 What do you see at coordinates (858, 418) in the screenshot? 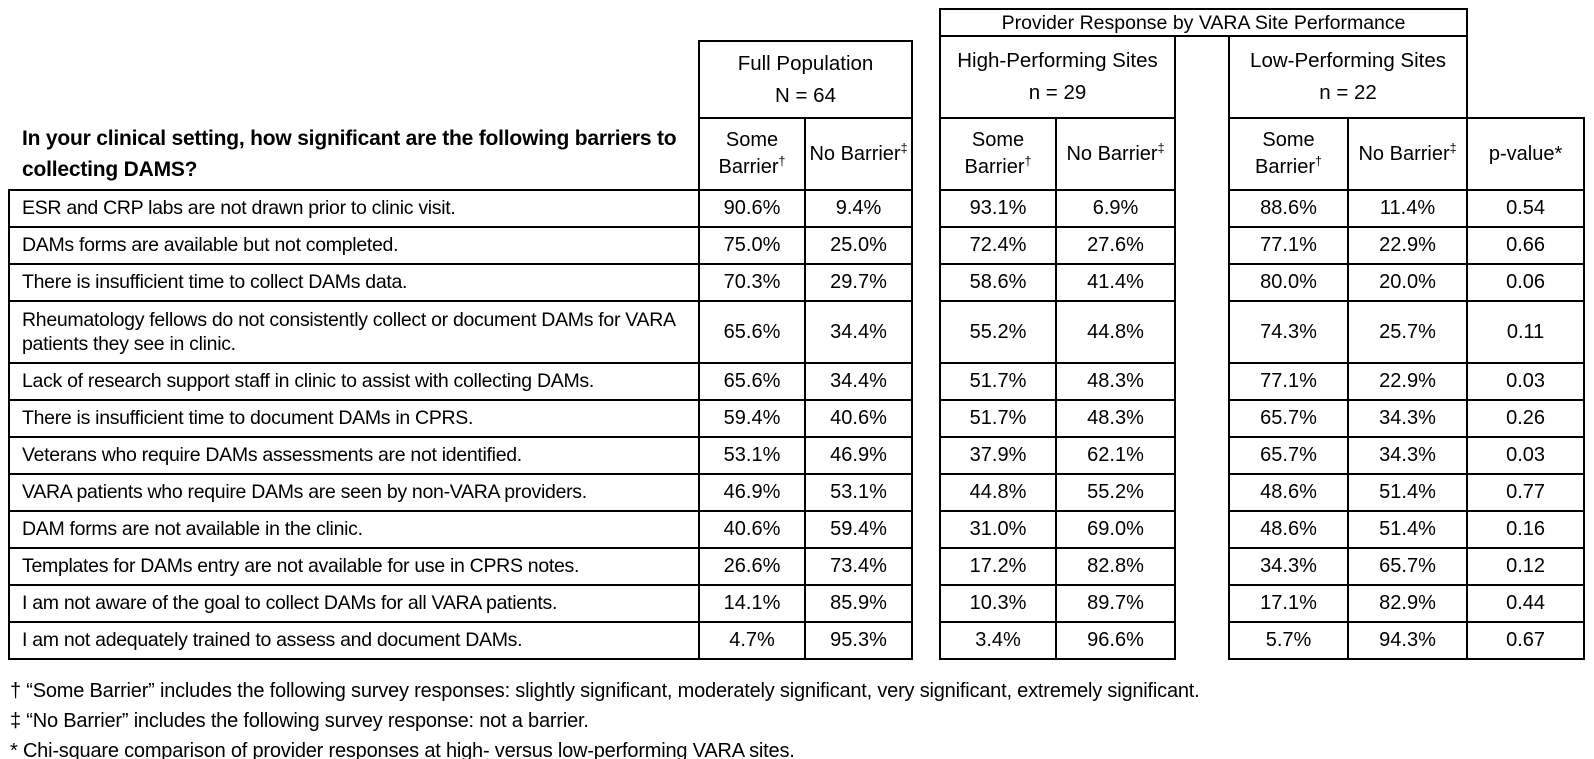
I see `fp-no-value: 40.6%` at bounding box center [858, 418].